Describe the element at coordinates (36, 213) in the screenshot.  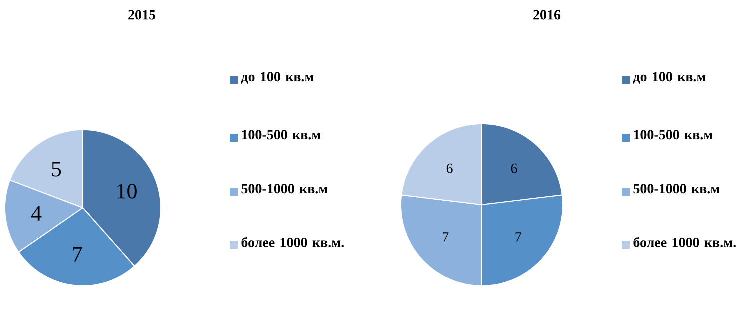
I see `data-label: 4` at that location.